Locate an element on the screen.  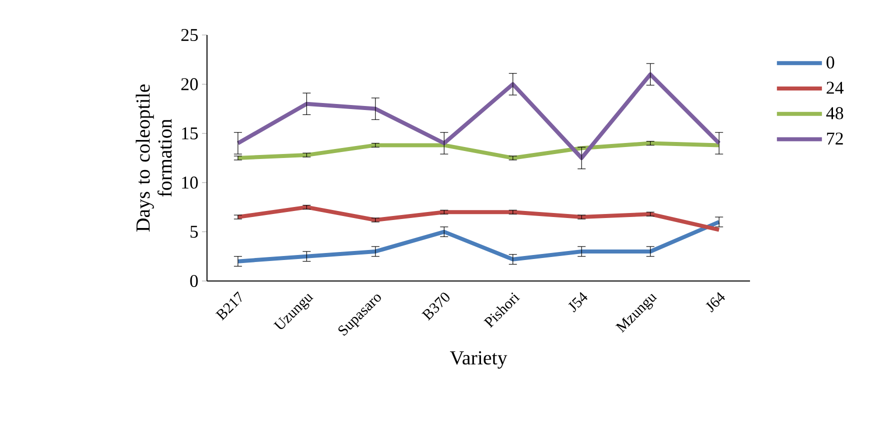
y-tick-label: 15 is located at coordinates (190, 133).